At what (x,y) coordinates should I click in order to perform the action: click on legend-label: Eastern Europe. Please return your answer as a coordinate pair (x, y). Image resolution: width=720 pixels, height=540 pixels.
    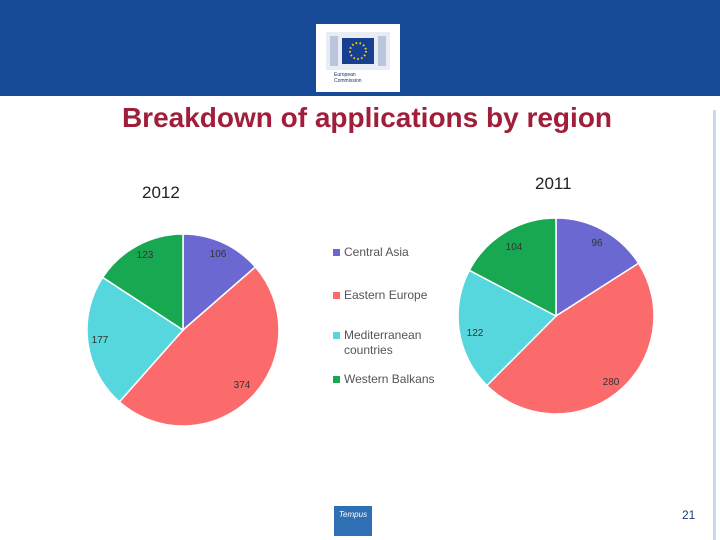
    Looking at the image, I should click on (386, 295).